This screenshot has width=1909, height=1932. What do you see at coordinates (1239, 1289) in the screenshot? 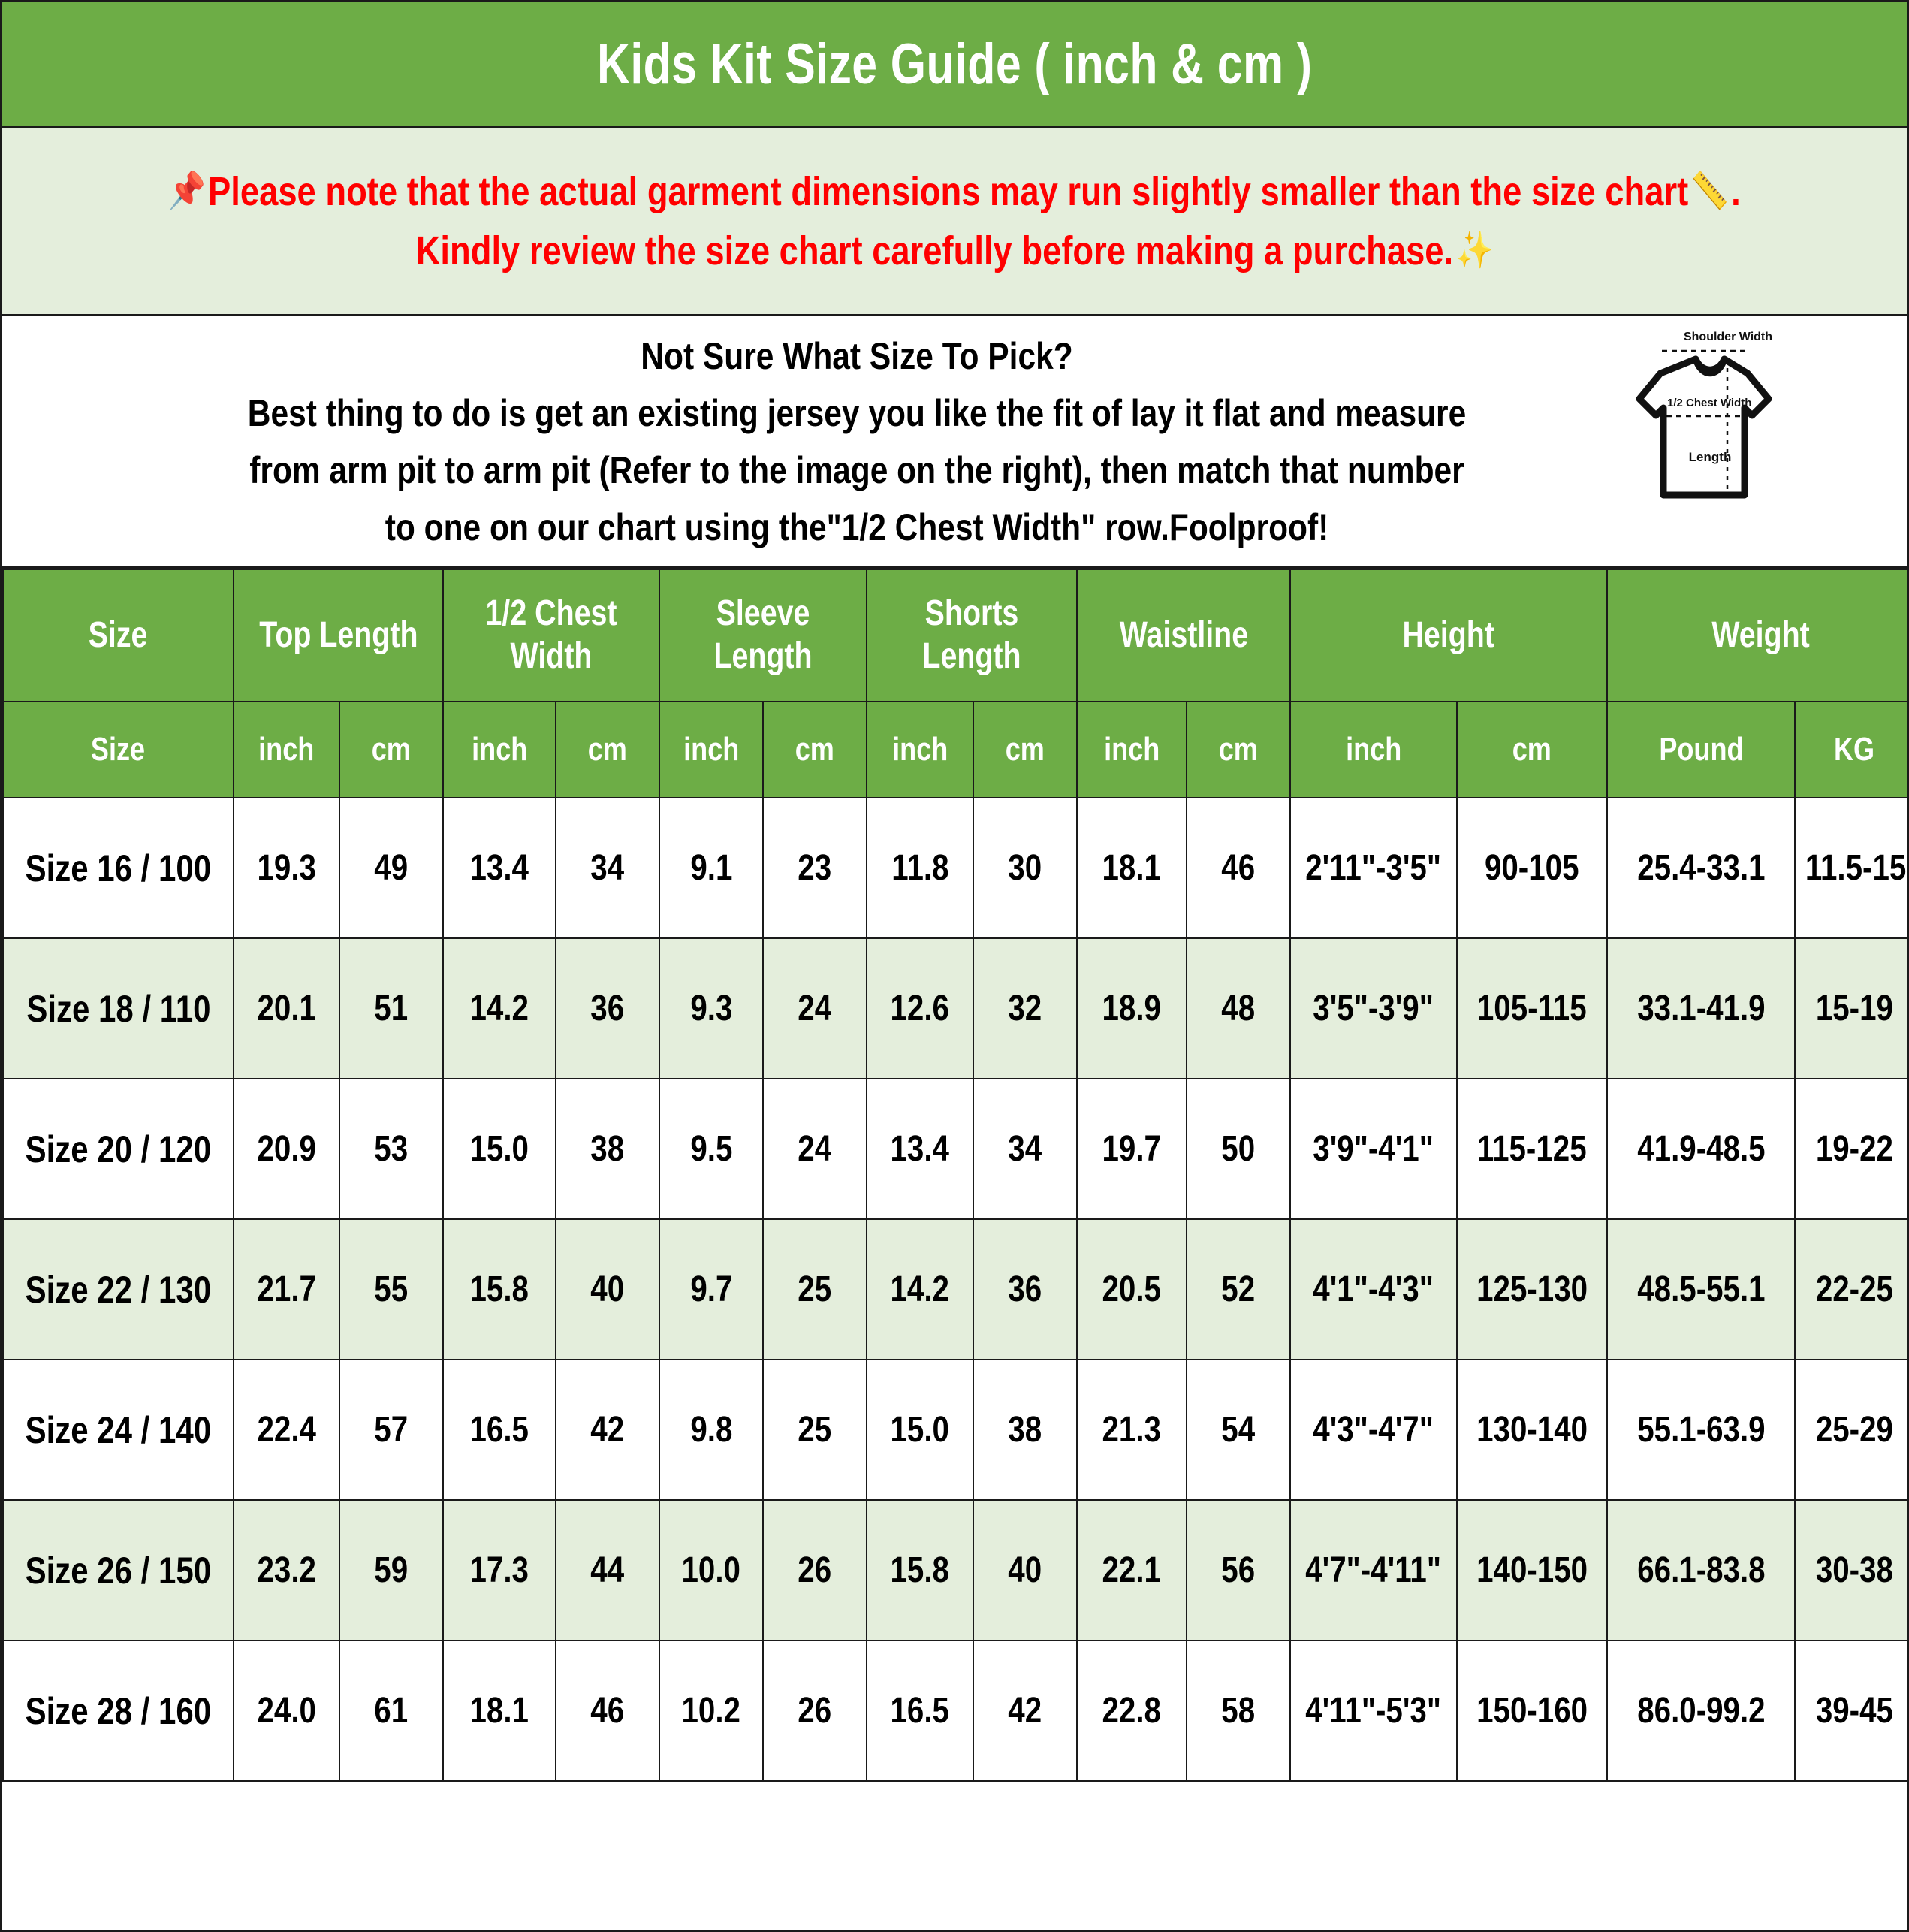
I see `measurement-cell: 52` at bounding box center [1239, 1289].